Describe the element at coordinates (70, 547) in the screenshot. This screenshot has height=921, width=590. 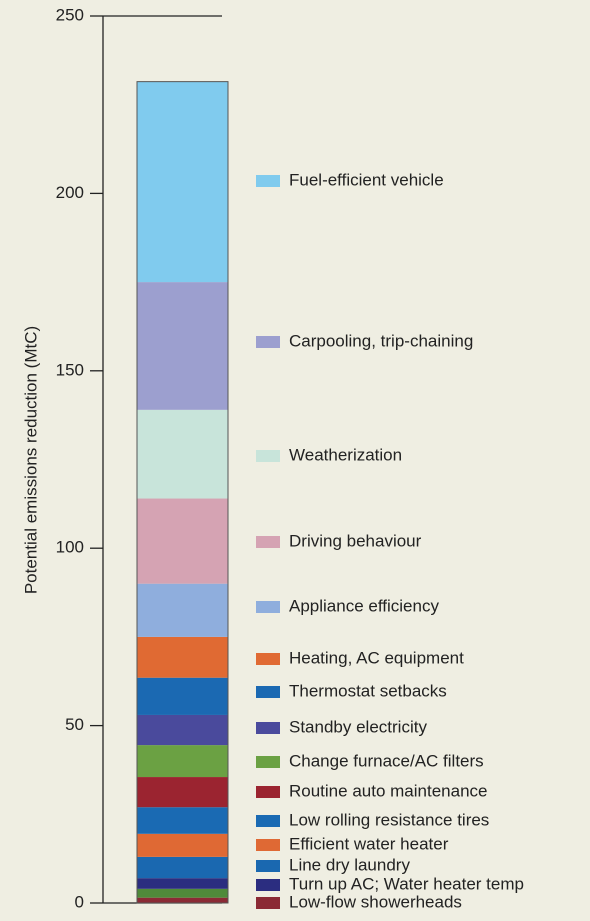
I see `y-tick-label: 100` at that location.